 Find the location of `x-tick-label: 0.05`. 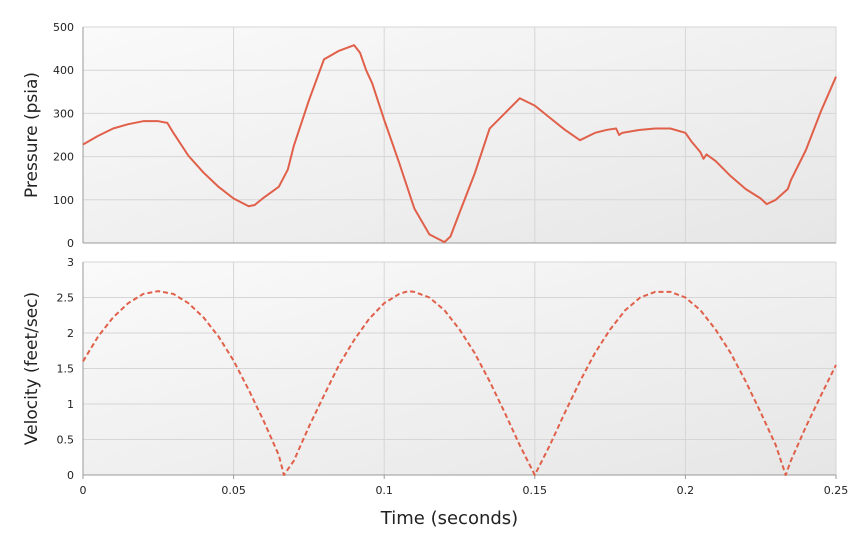

x-tick-label: 0.05 is located at coordinates (233, 490).